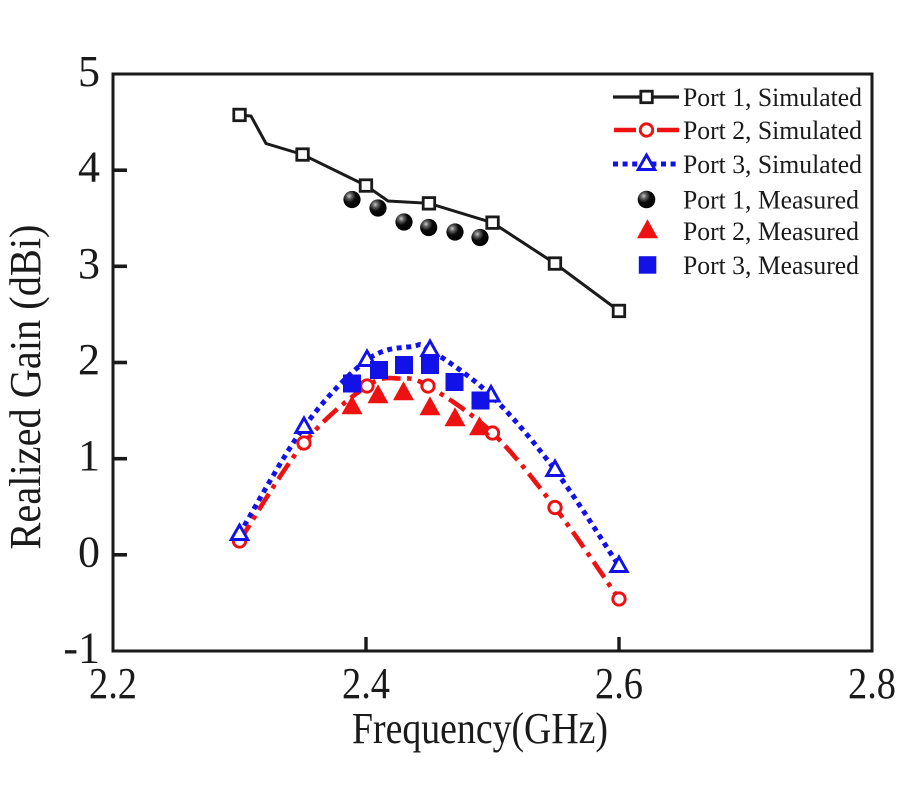  I want to click on svg-text: -1, so click(81, 648).